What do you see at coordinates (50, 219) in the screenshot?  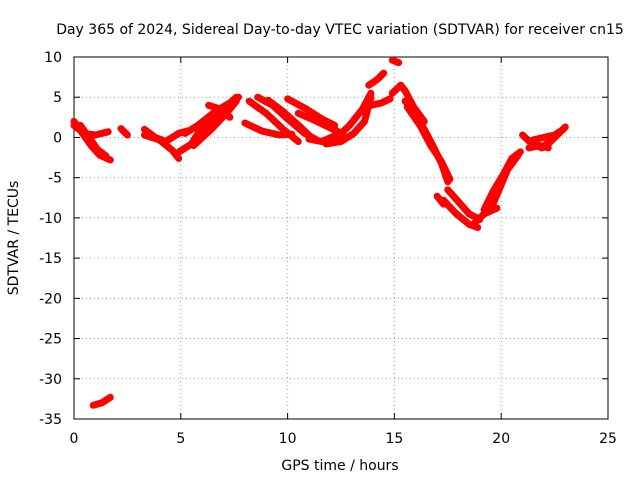 I see `y-tick-label: -10` at bounding box center [50, 219].